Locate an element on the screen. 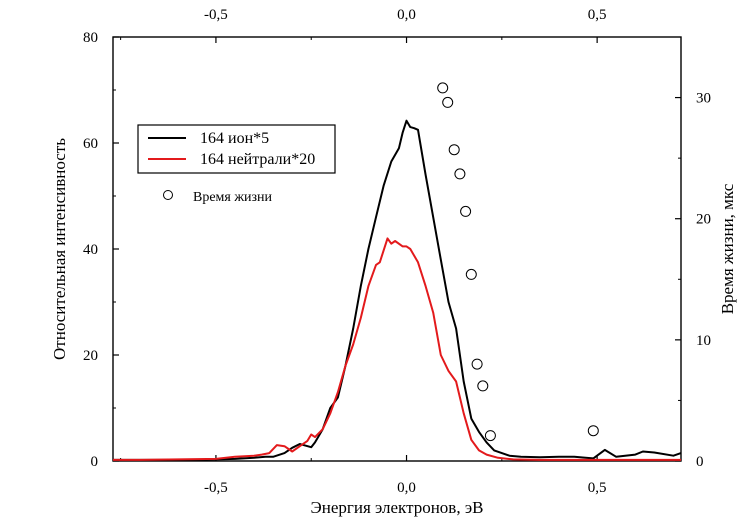 This screenshot has width=756, height=525. y-tick-label: 0 is located at coordinates (95, 462).